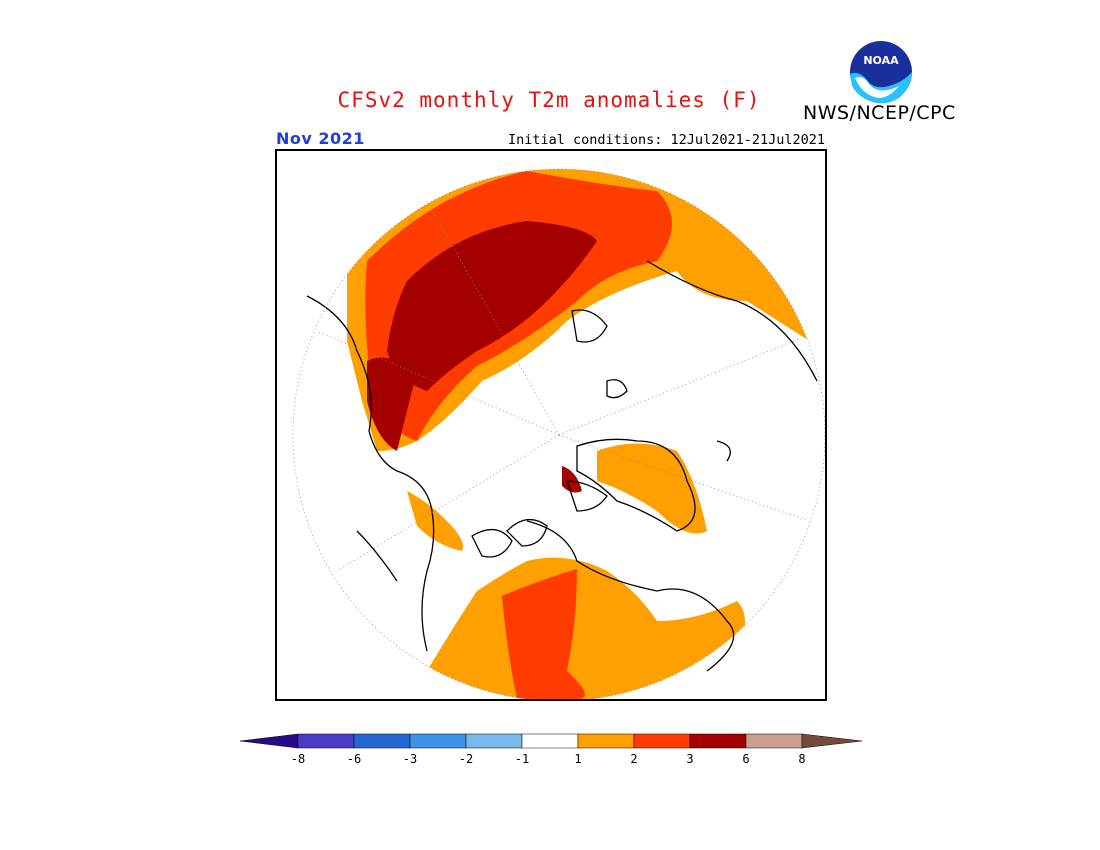 Image resolution: width=1100 pixels, height=850 pixels. What do you see at coordinates (522, 759) in the screenshot?
I see `colorbar-tick-label: -1` at bounding box center [522, 759].